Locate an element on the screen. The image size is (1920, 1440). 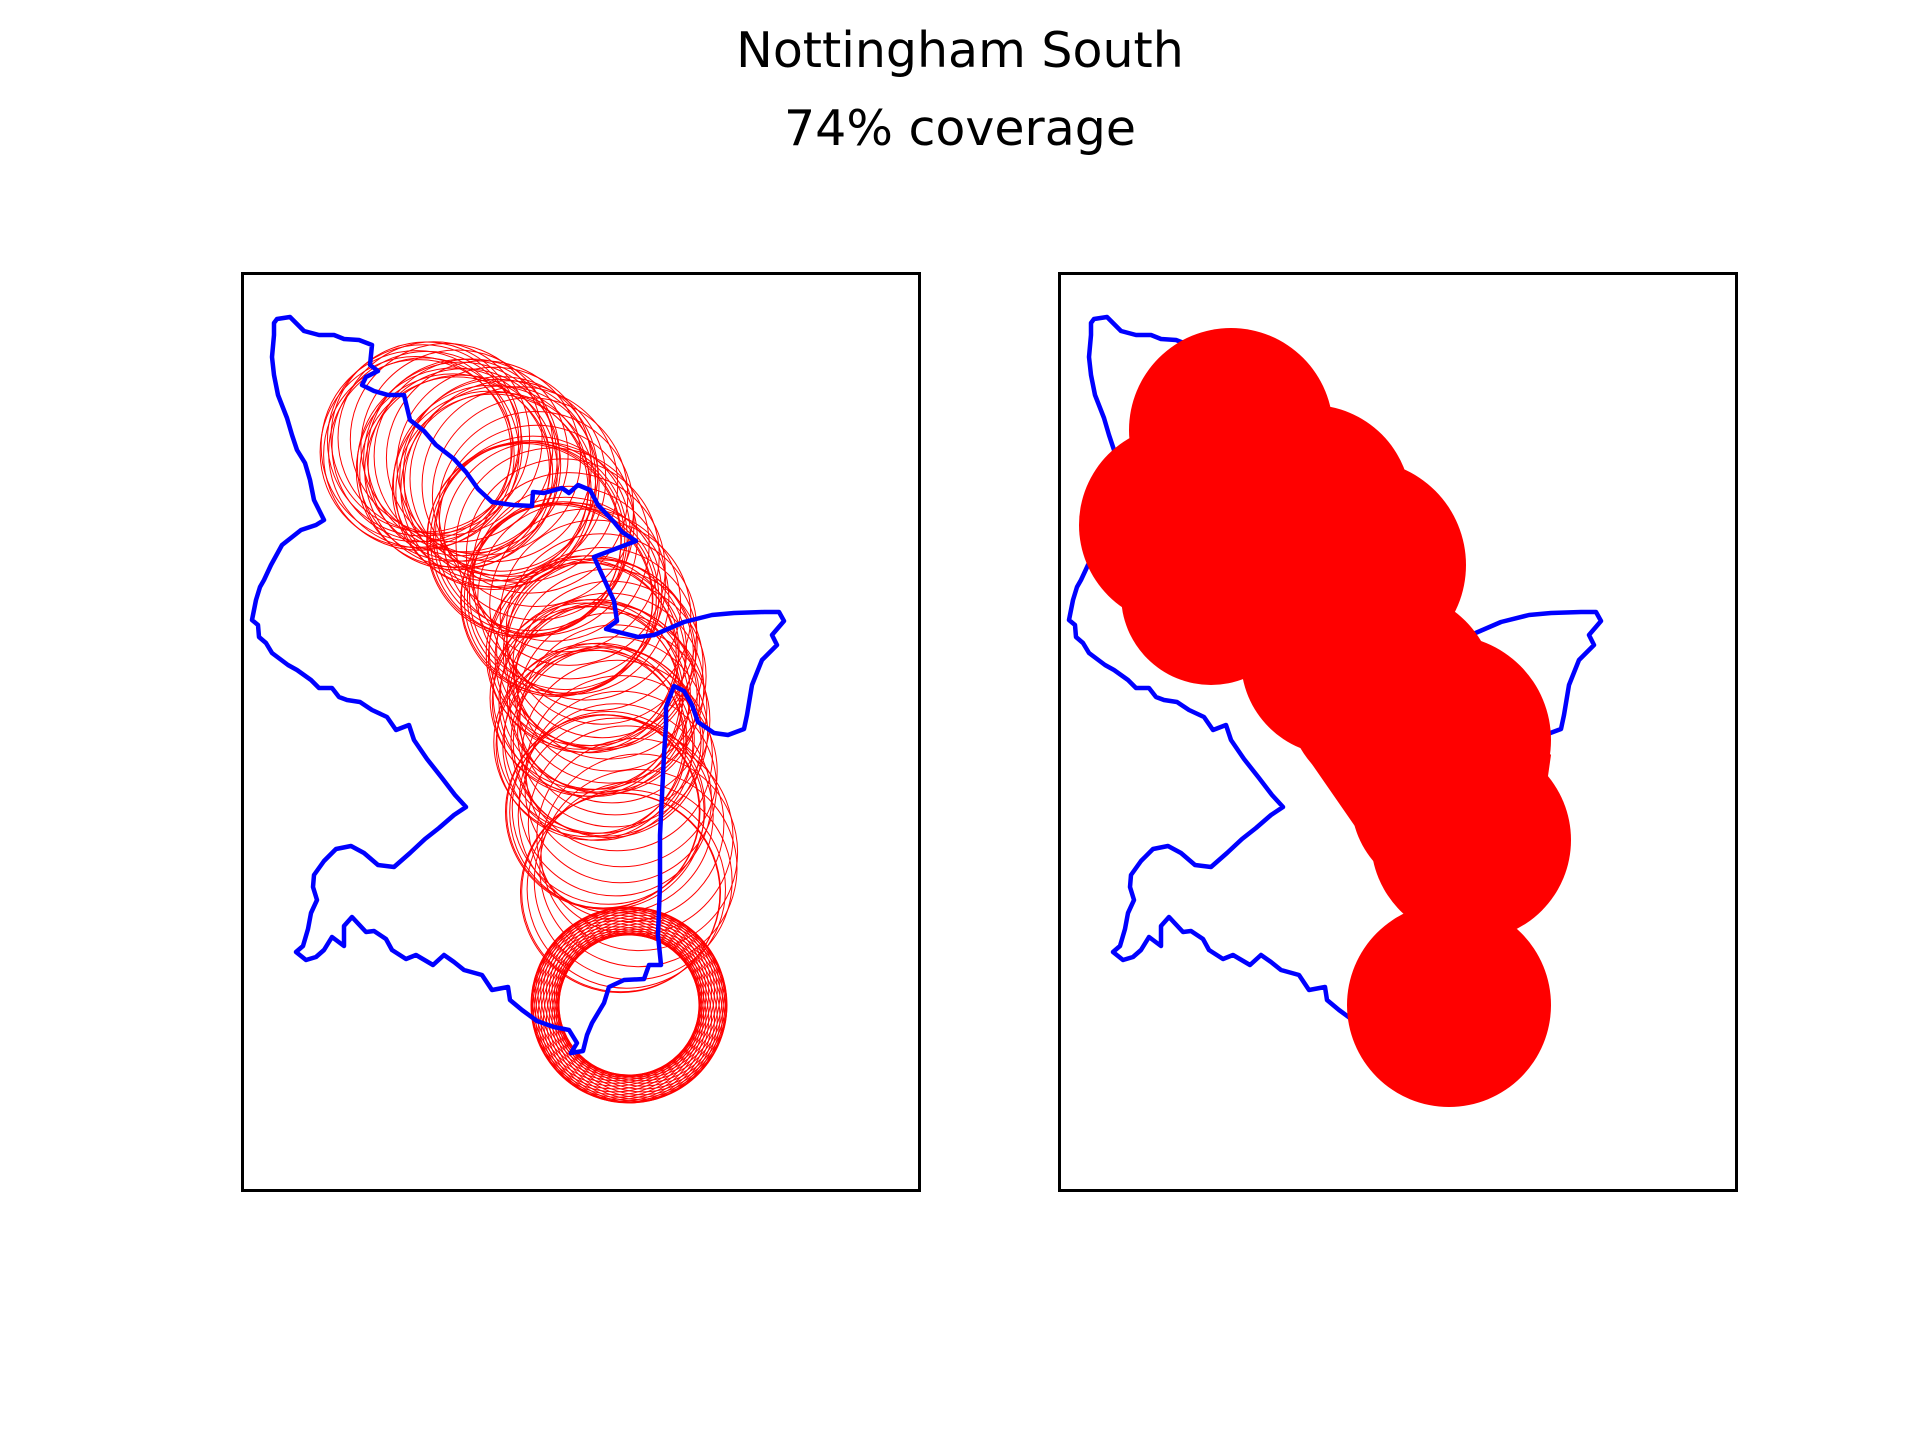
figure-title: Nottingham South is located at coordinates (960, 50).